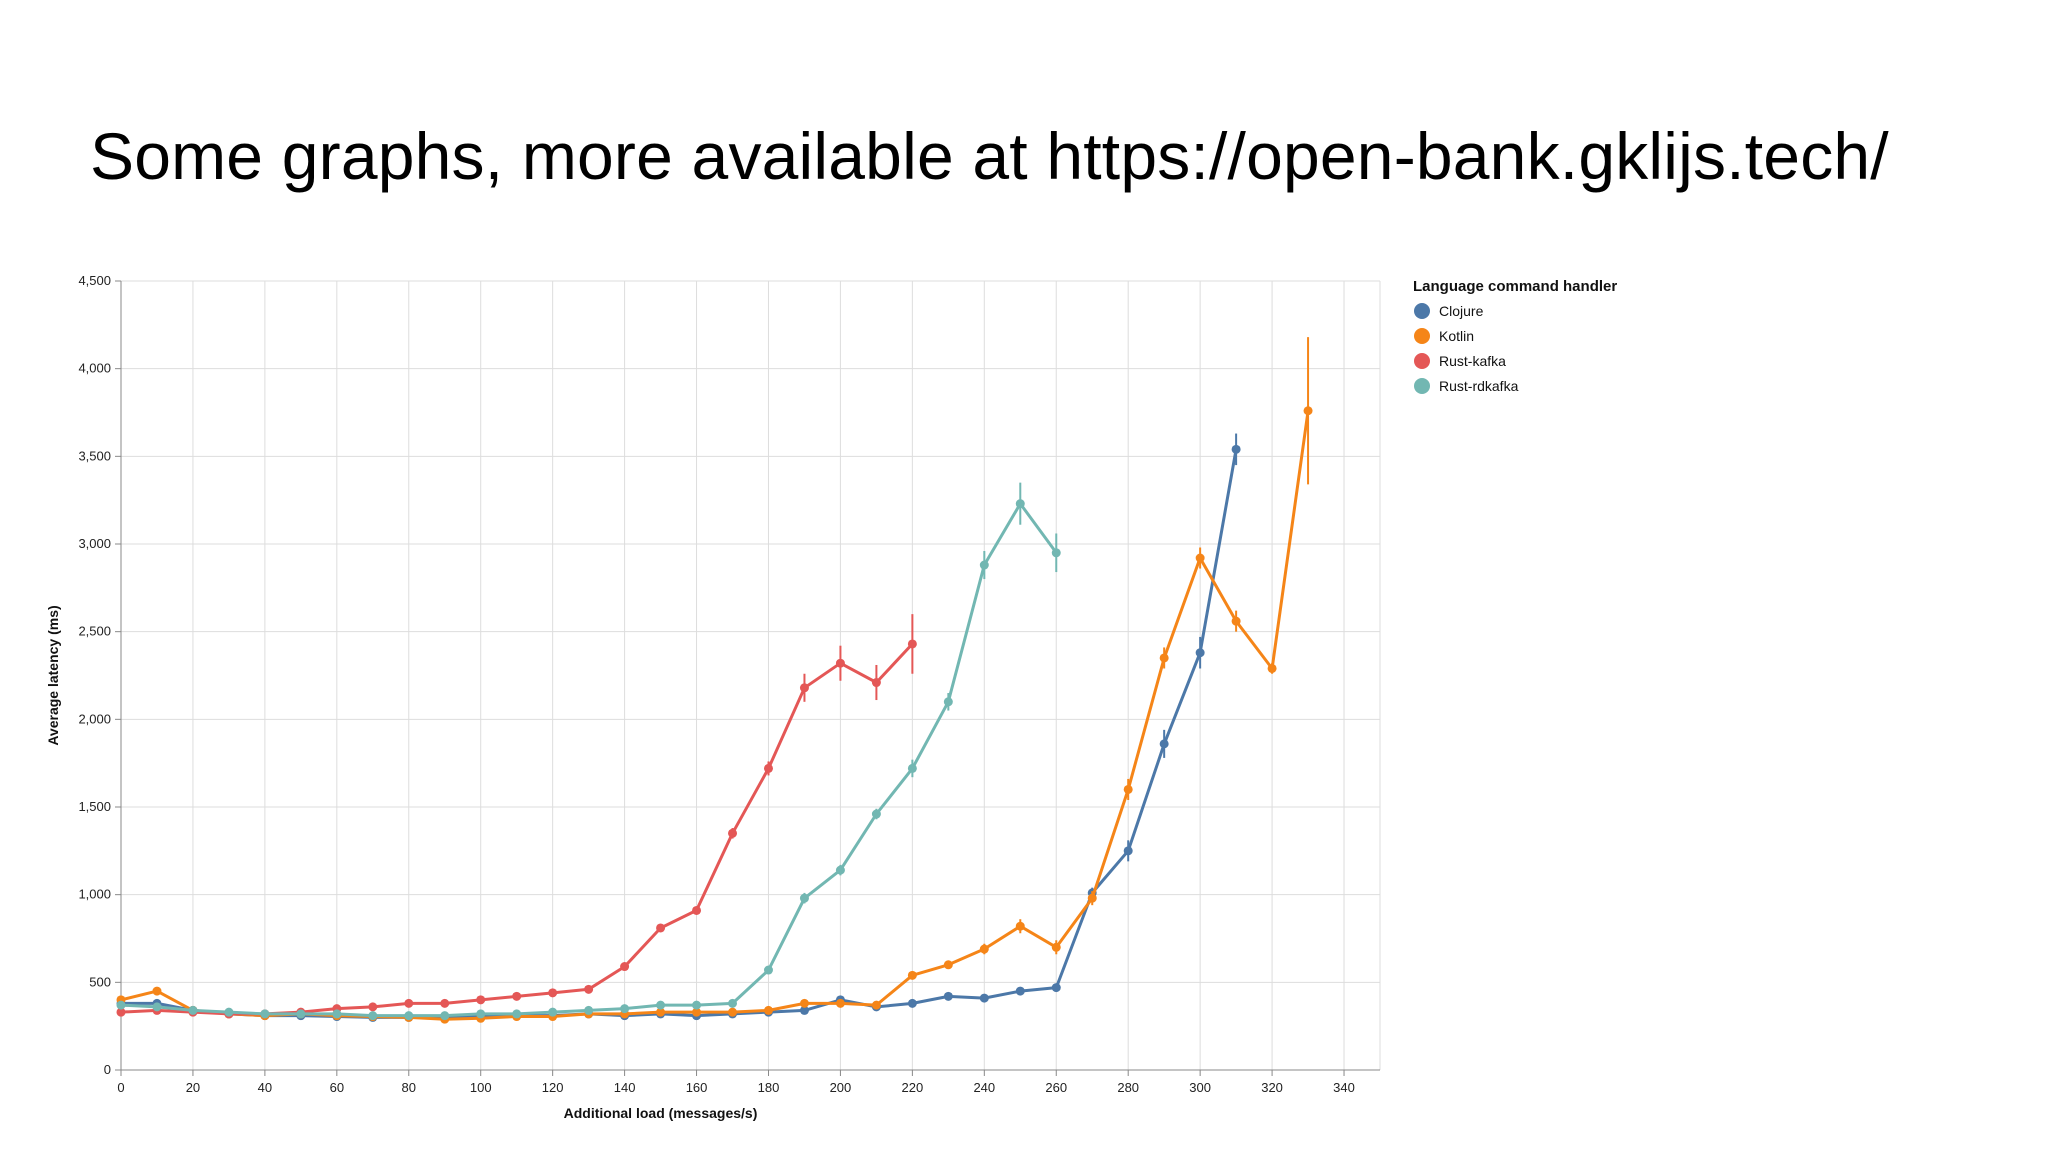 Image resolution: width=2048 pixels, height=1152 pixels. I want to click on y-tick-label: 2,500, so click(94, 631).